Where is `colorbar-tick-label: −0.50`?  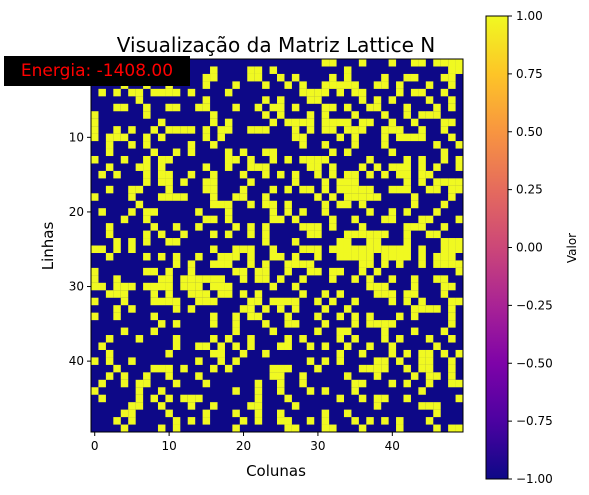 colorbar-tick-label: −0.50 is located at coordinates (534, 363).